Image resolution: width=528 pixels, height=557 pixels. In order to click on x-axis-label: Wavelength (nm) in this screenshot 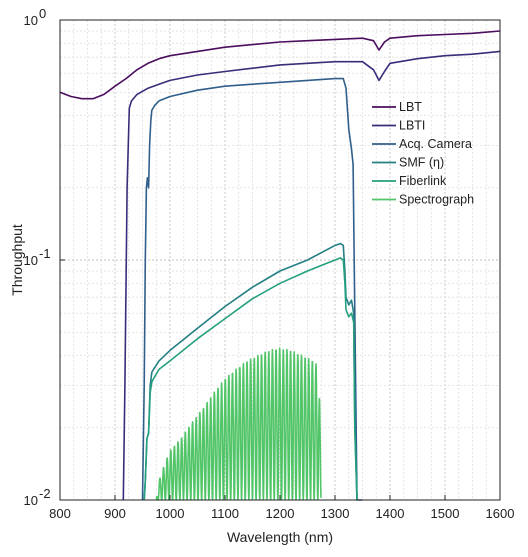, I will do `click(280, 537)`.